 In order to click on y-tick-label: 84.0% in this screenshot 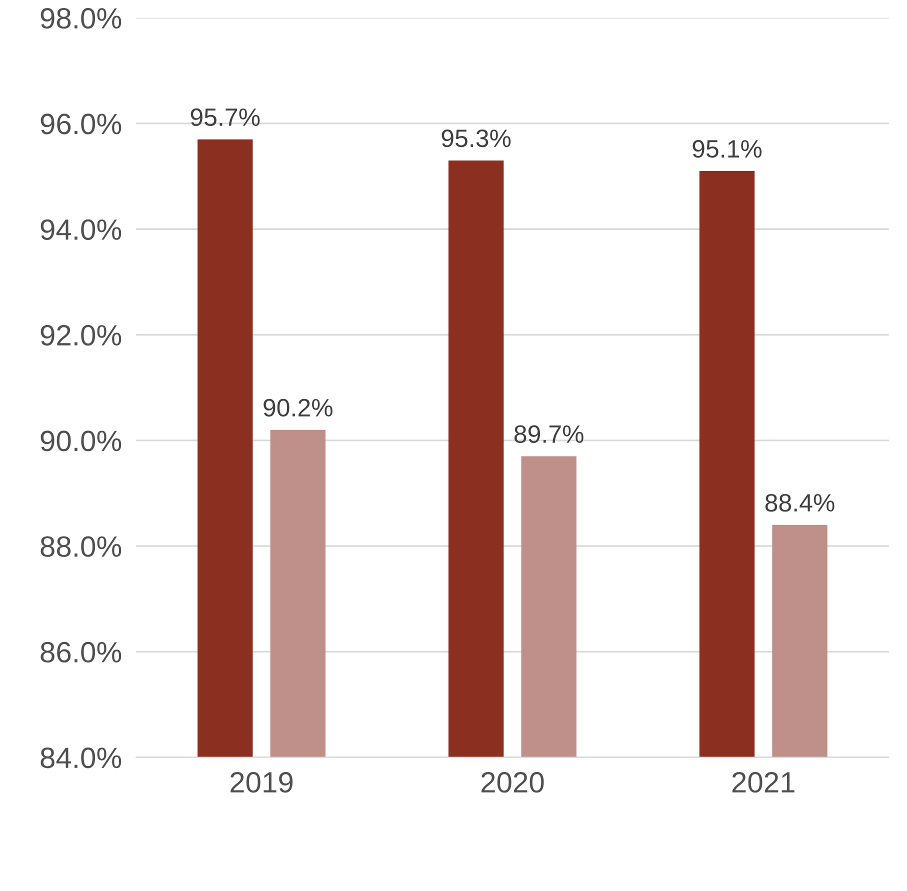, I will do `click(81, 758)`.